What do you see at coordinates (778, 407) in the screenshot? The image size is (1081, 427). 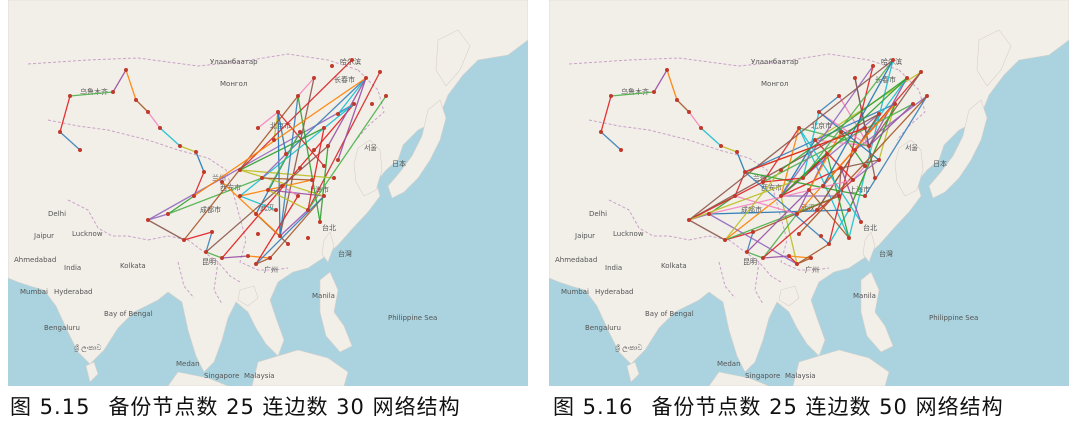 I see `figure-caption: 图 5.16 备份节点数 25 连边数 50 网络结构` at bounding box center [778, 407].